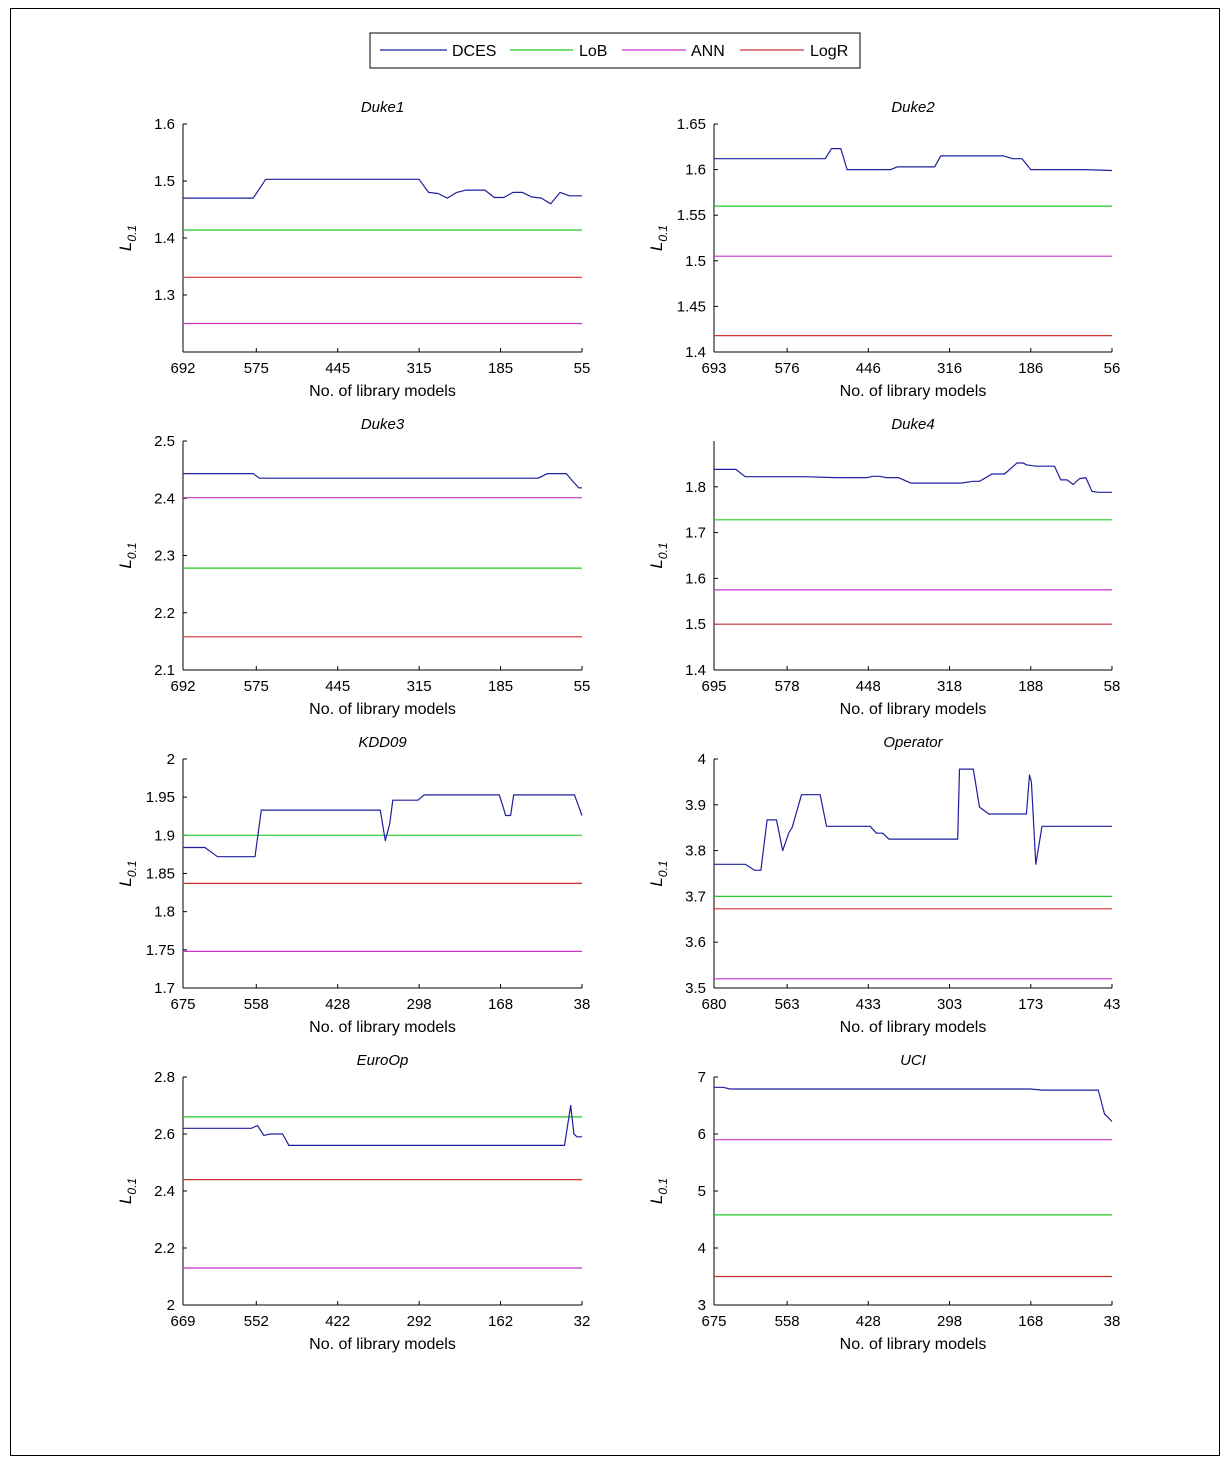 This screenshot has width=1232, height=1461. Describe the element at coordinates (182, 1321) in the screenshot. I see `x-tick-label: 669` at that location.